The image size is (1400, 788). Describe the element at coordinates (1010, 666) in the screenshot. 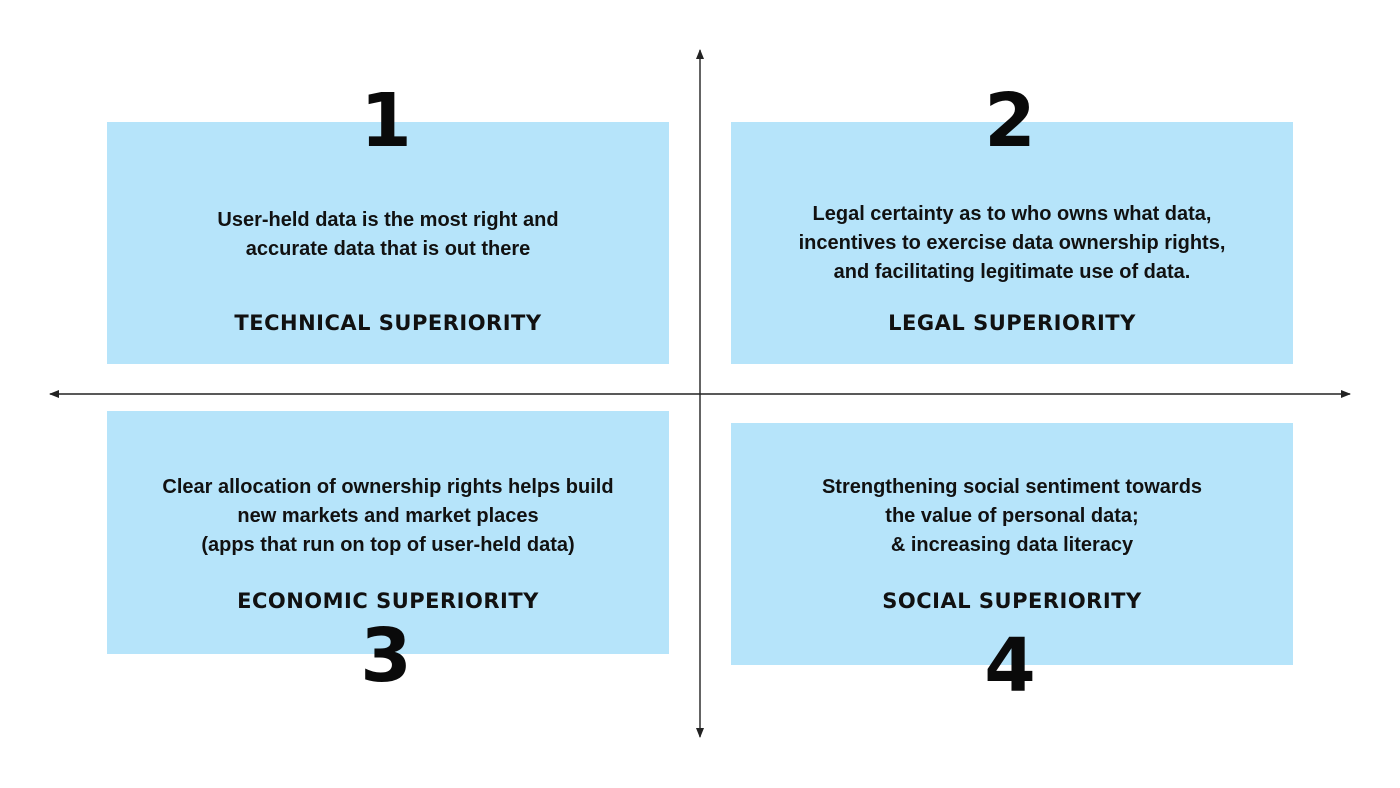

I see `quadrant-number-4: 4` at that location.